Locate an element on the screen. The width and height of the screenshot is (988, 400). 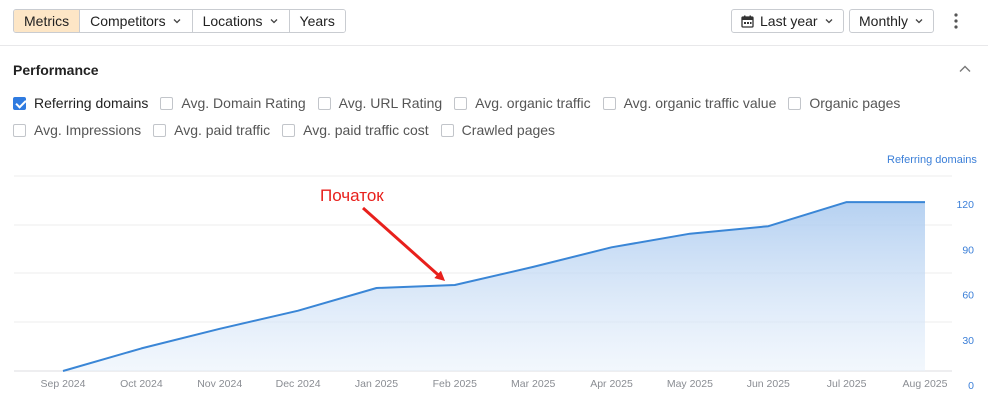
interval-label: Monthly is located at coordinates (884, 21).